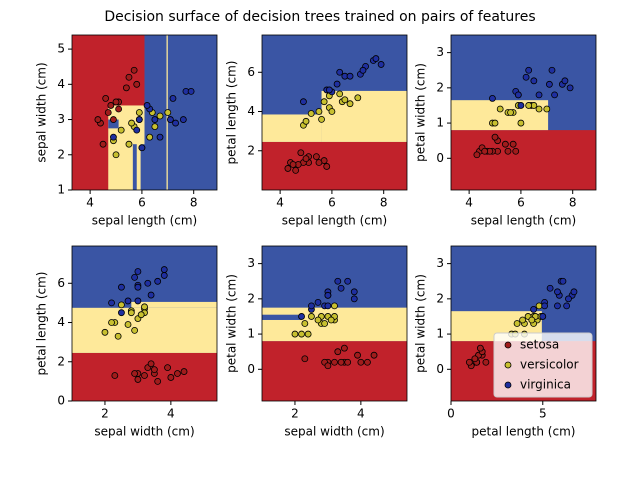 The height and width of the screenshot is (480, 640). Describe the element at coordinates (549, 365) in the screenshot. I see `legend-label: versicolor` at that location.